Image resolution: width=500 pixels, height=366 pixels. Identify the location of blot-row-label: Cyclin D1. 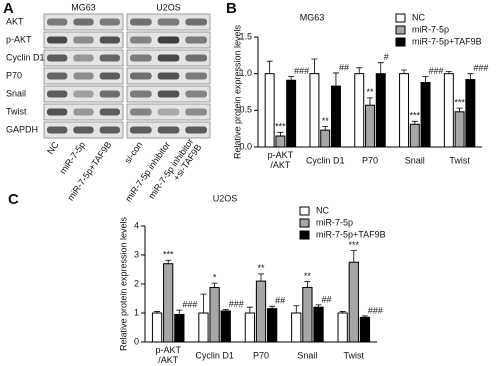
(25, 57).